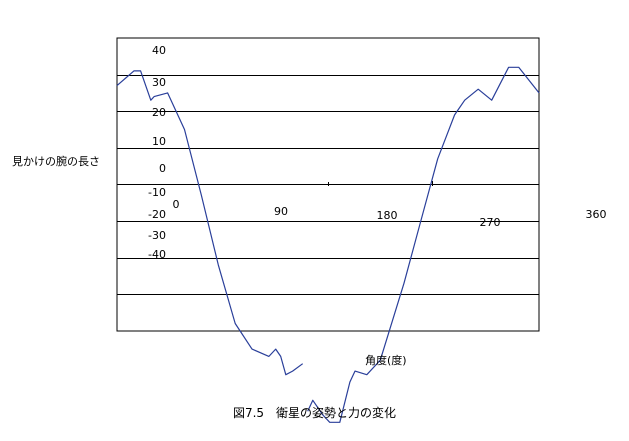 Image resolution: width=629 pixels, height=441 pixels. Describe the element at coordinates (157, 235) in the screenshot. I see `y-tick-label: -30` at that location.